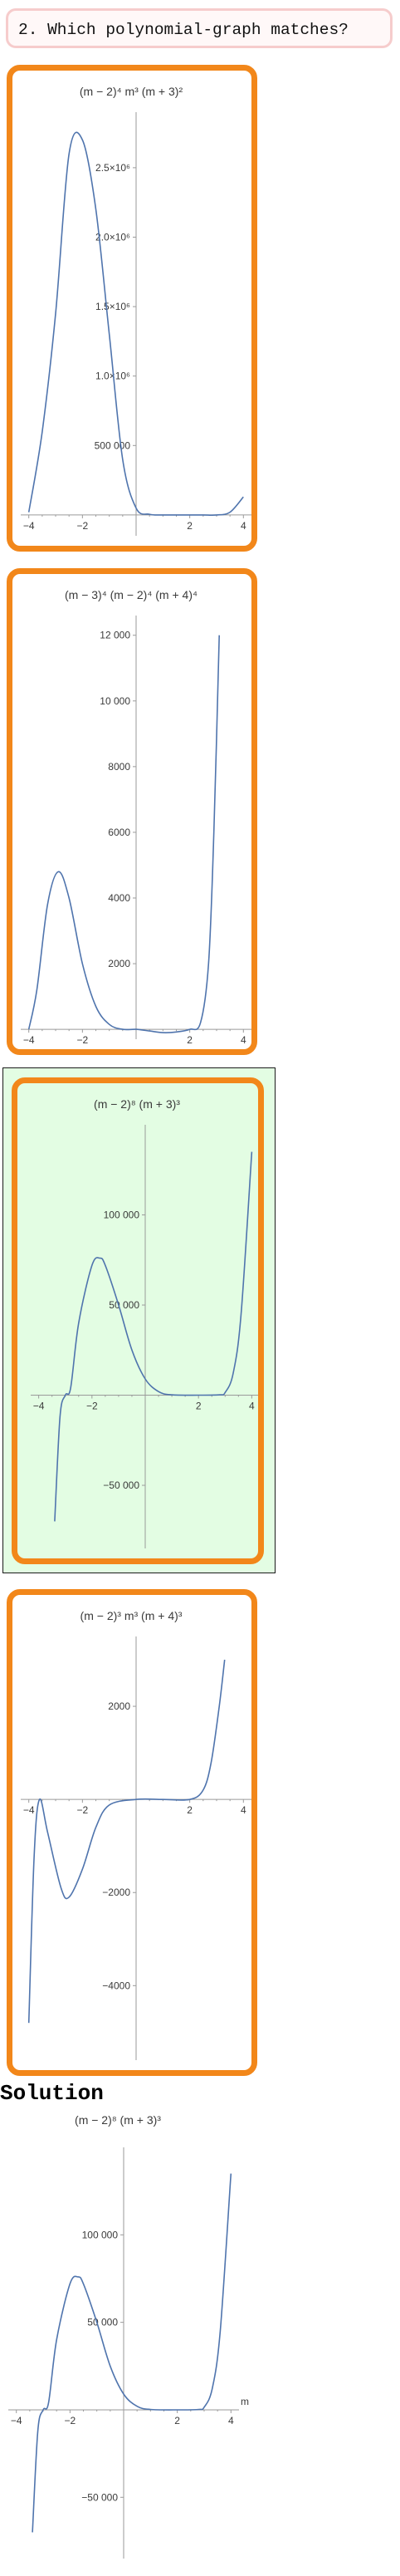 The width and height of the screenshot is (400, 2576). What do you see at coordinates (116, 1892) in the screenshot?
I see `y-tick-label: −2000` at bounding box center [116, 1892].